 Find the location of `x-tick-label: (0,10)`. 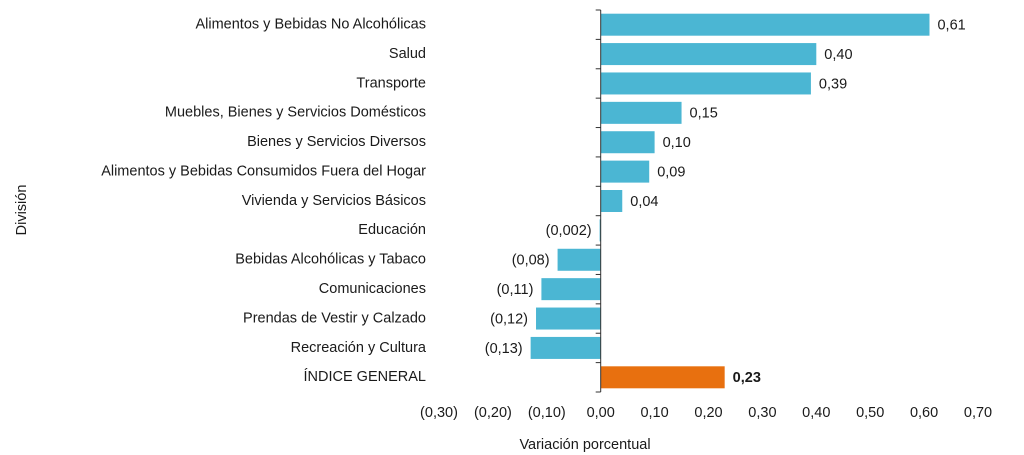

x-tick-label: (0,10) is located at coordinates (547, 413).